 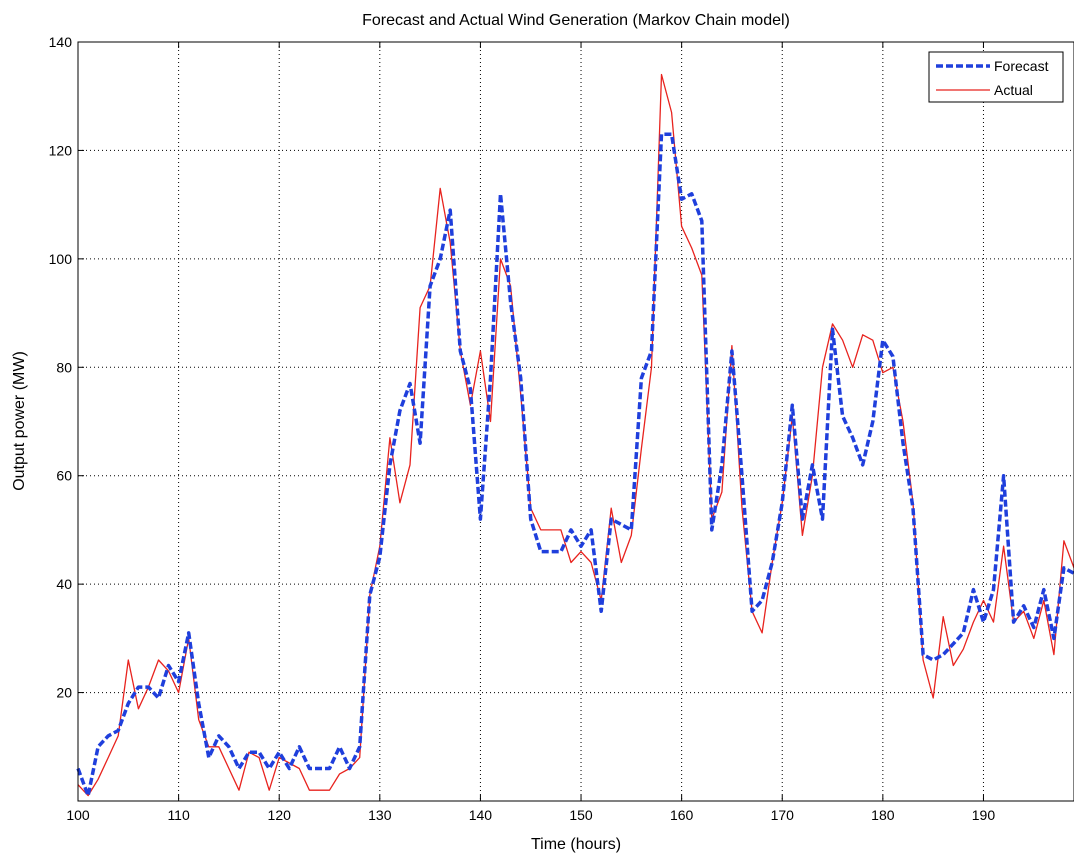 What do you see at coordinates (61, 150) in the screenshot?
I see `y-tick-label: 120` at bounding box center [61, 150].